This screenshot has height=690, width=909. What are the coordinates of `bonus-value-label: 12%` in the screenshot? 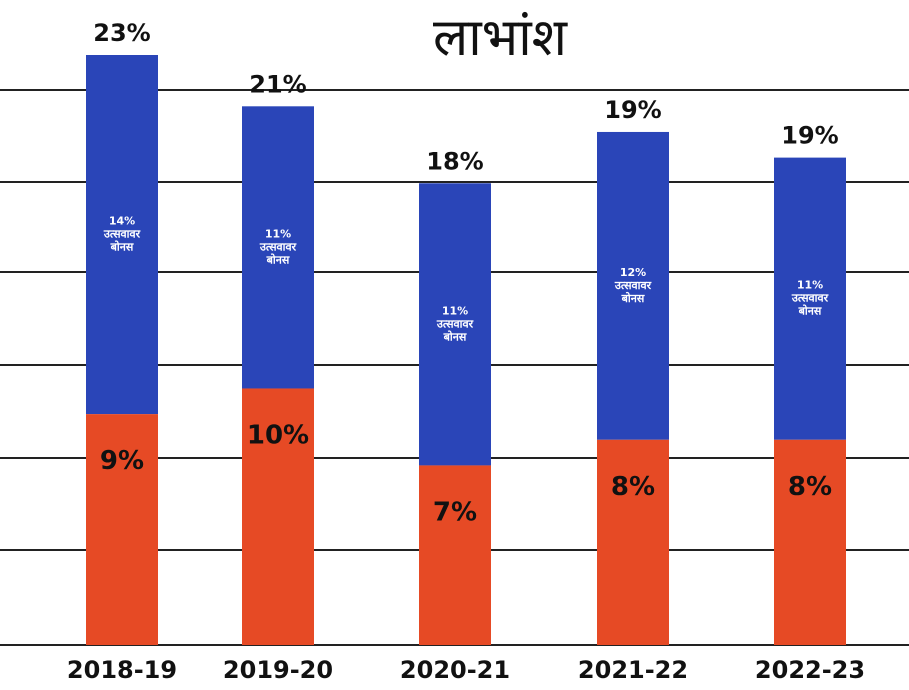 It's located at (633, 272).